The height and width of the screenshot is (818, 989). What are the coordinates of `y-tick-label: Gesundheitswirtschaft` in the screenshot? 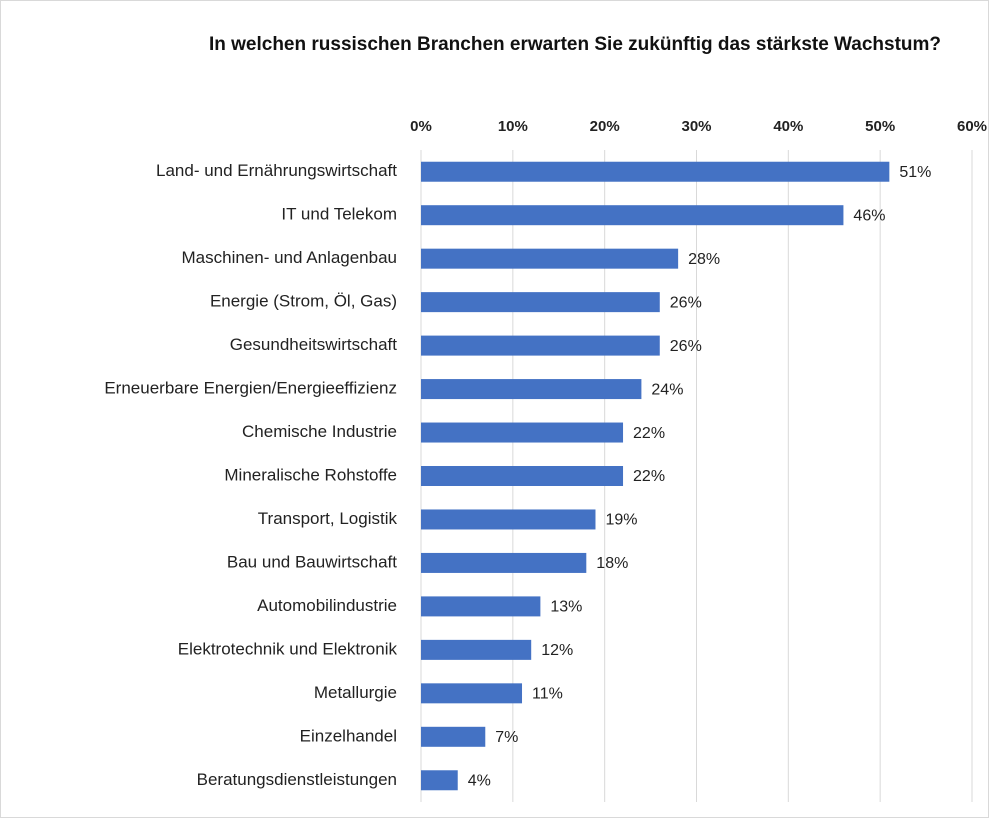 It's located at (314, 344).